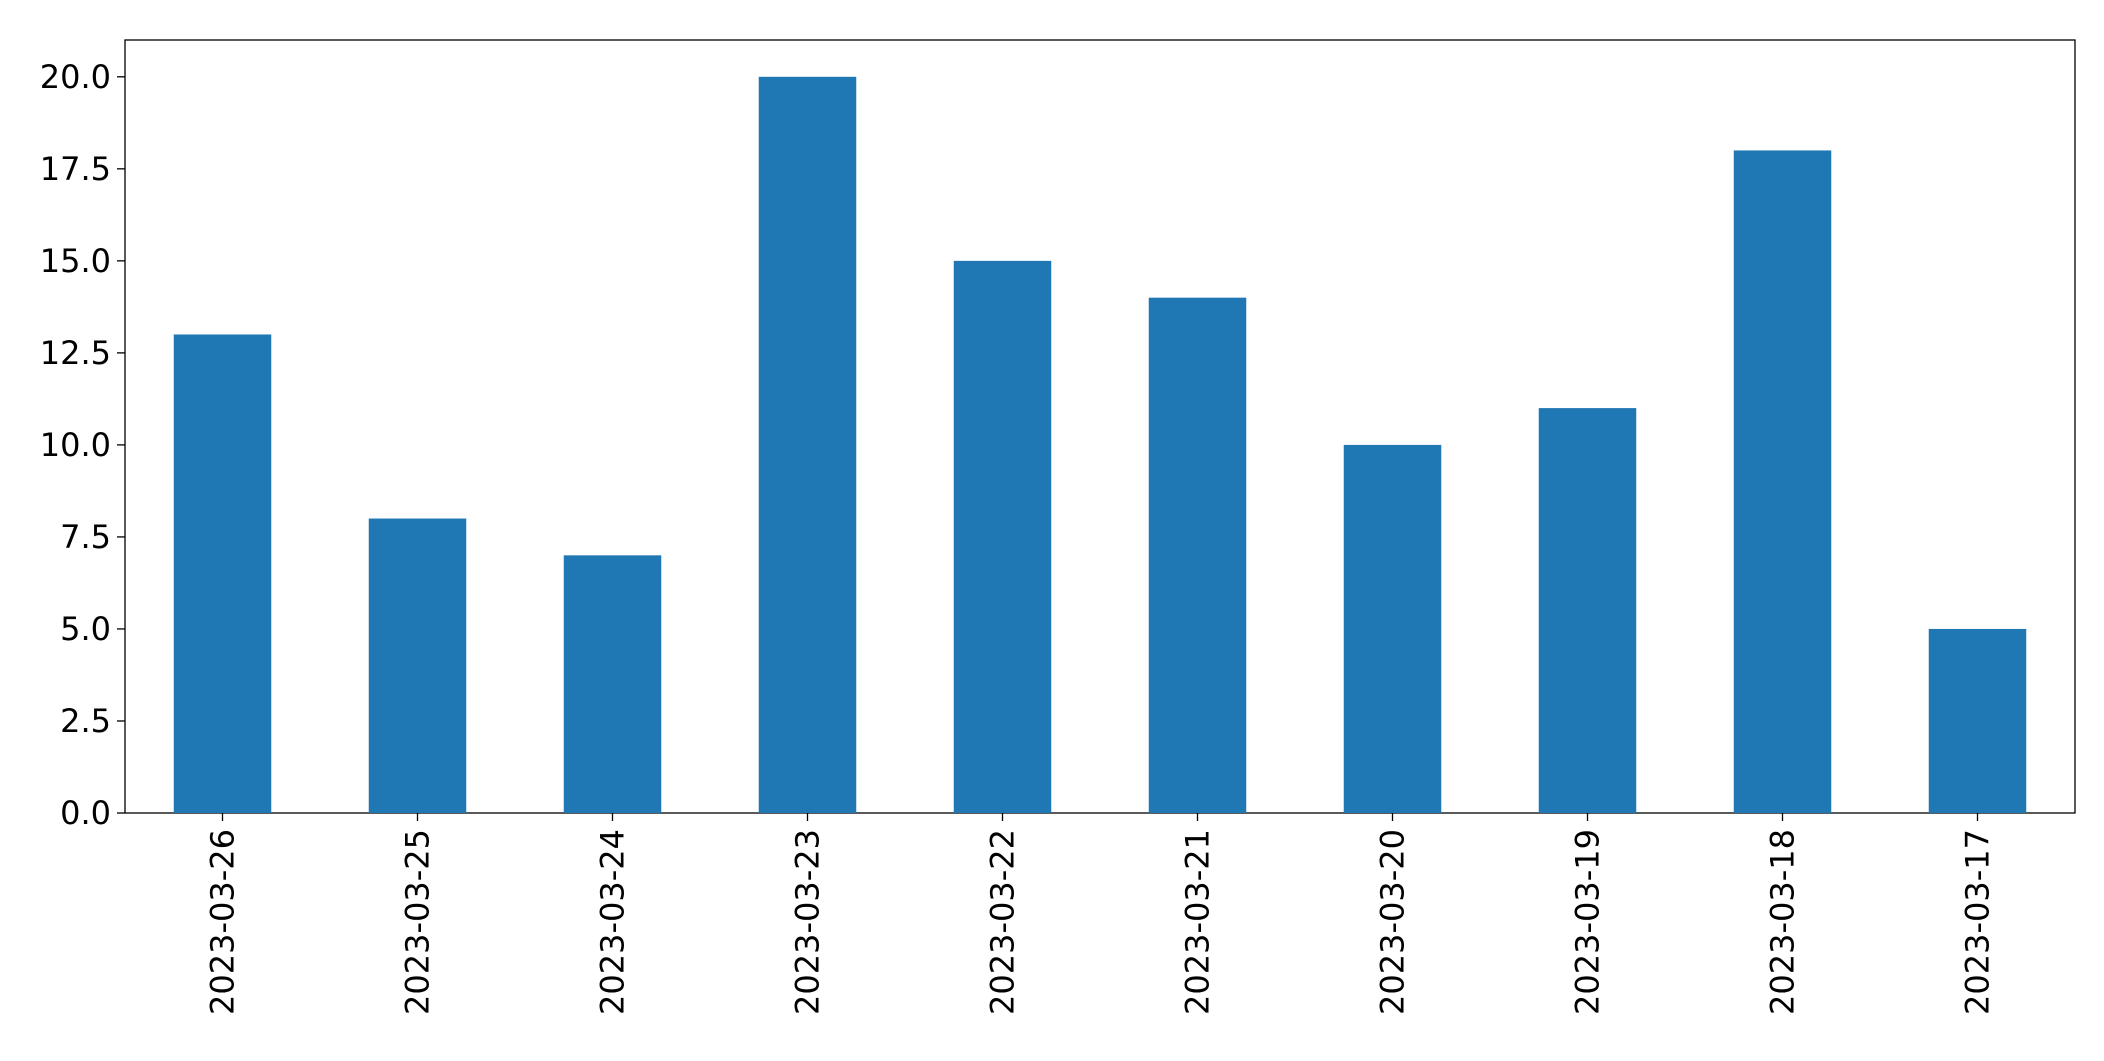 This screenshot has width=2104, height=1061. Describe the element at coordinates (1978, 922) in the screenshot. I see `x-tick-label: 2023-03-17` at that location.